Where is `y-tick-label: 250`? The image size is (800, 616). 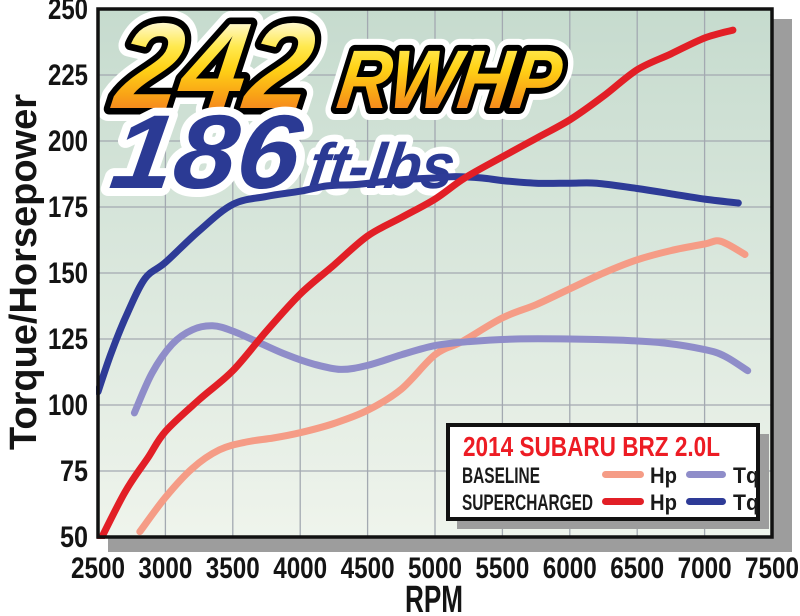
y-tick-label: 250 is located at coordinates (68, 13).